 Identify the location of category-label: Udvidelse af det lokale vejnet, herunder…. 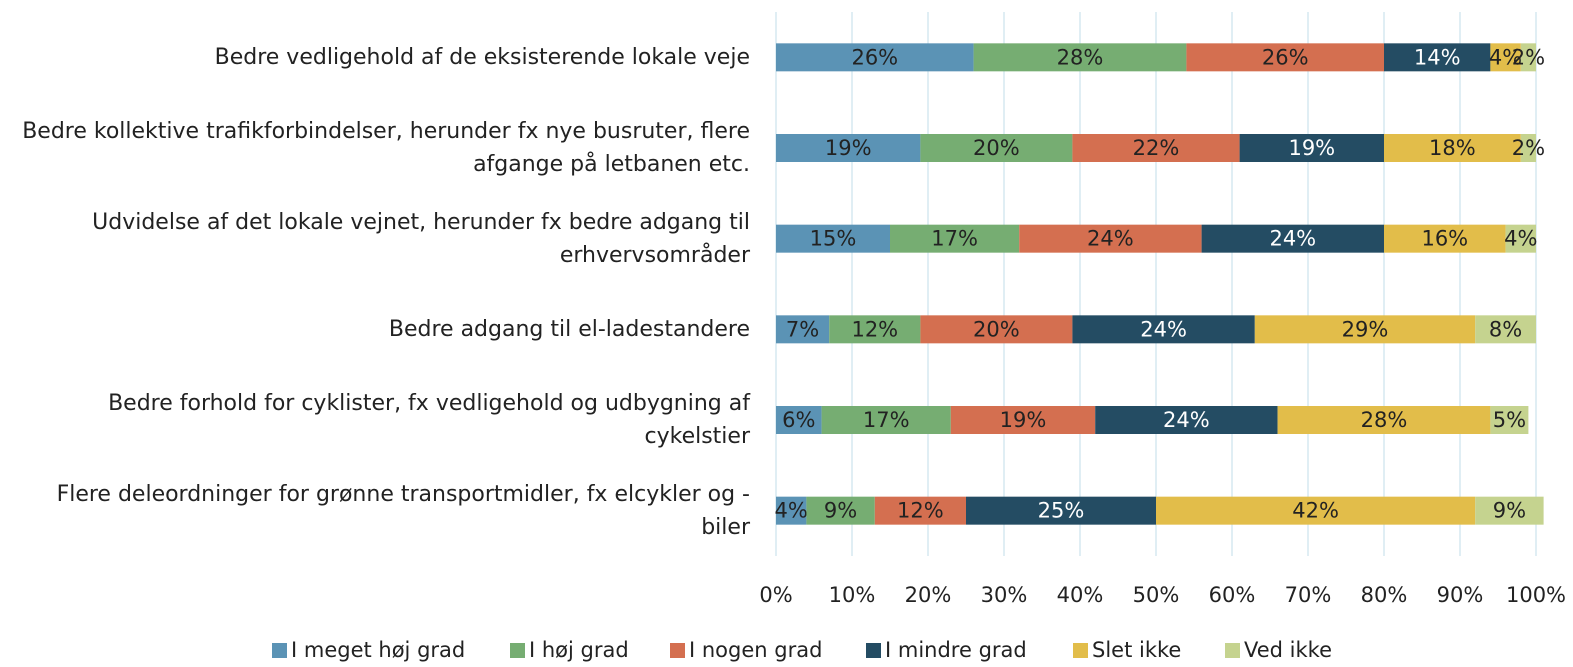
(375, 239).